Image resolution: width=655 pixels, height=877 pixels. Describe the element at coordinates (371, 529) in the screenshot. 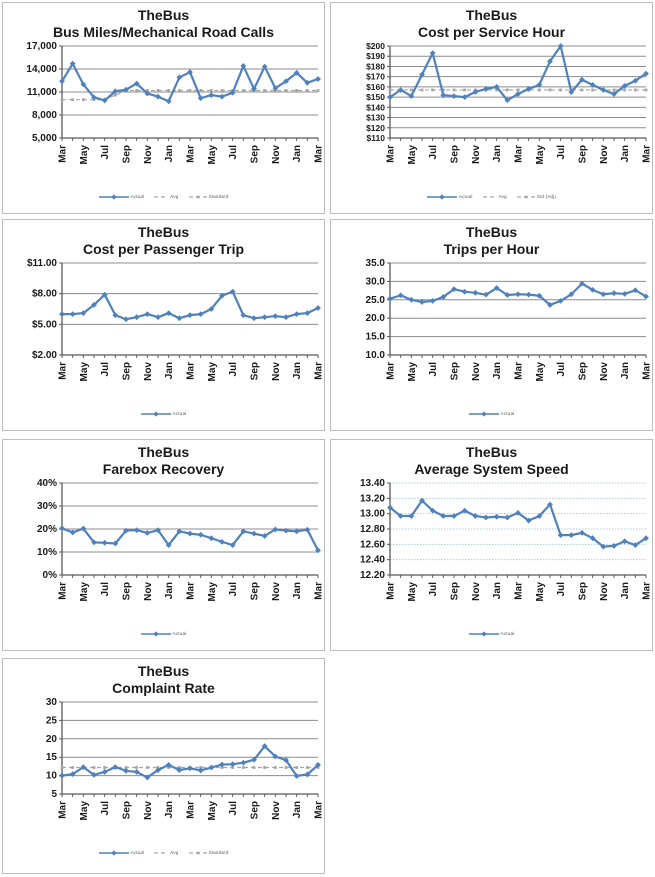

I see `y-axis-label: 12.80` at that location.